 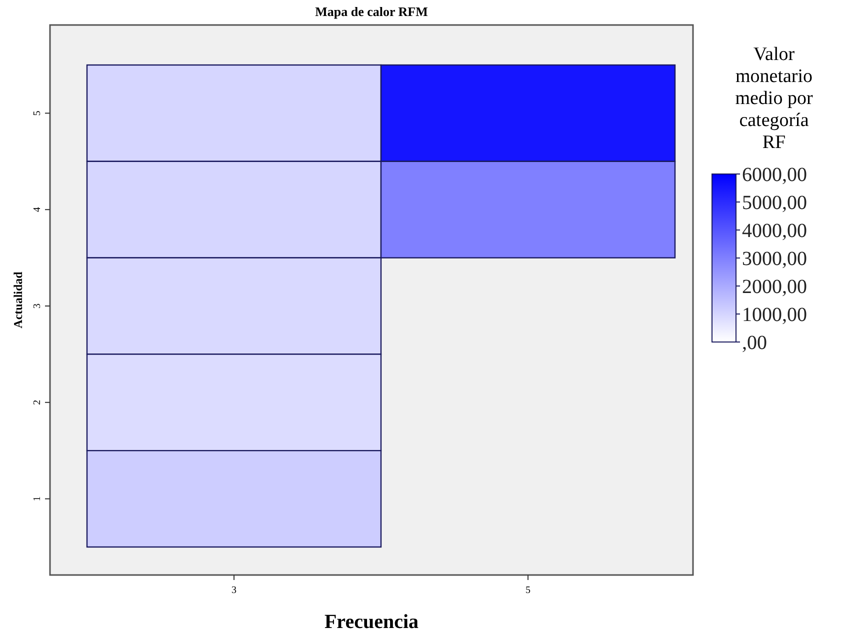 I want to click on y-tick-label: 1, so click(x=37, y=499).